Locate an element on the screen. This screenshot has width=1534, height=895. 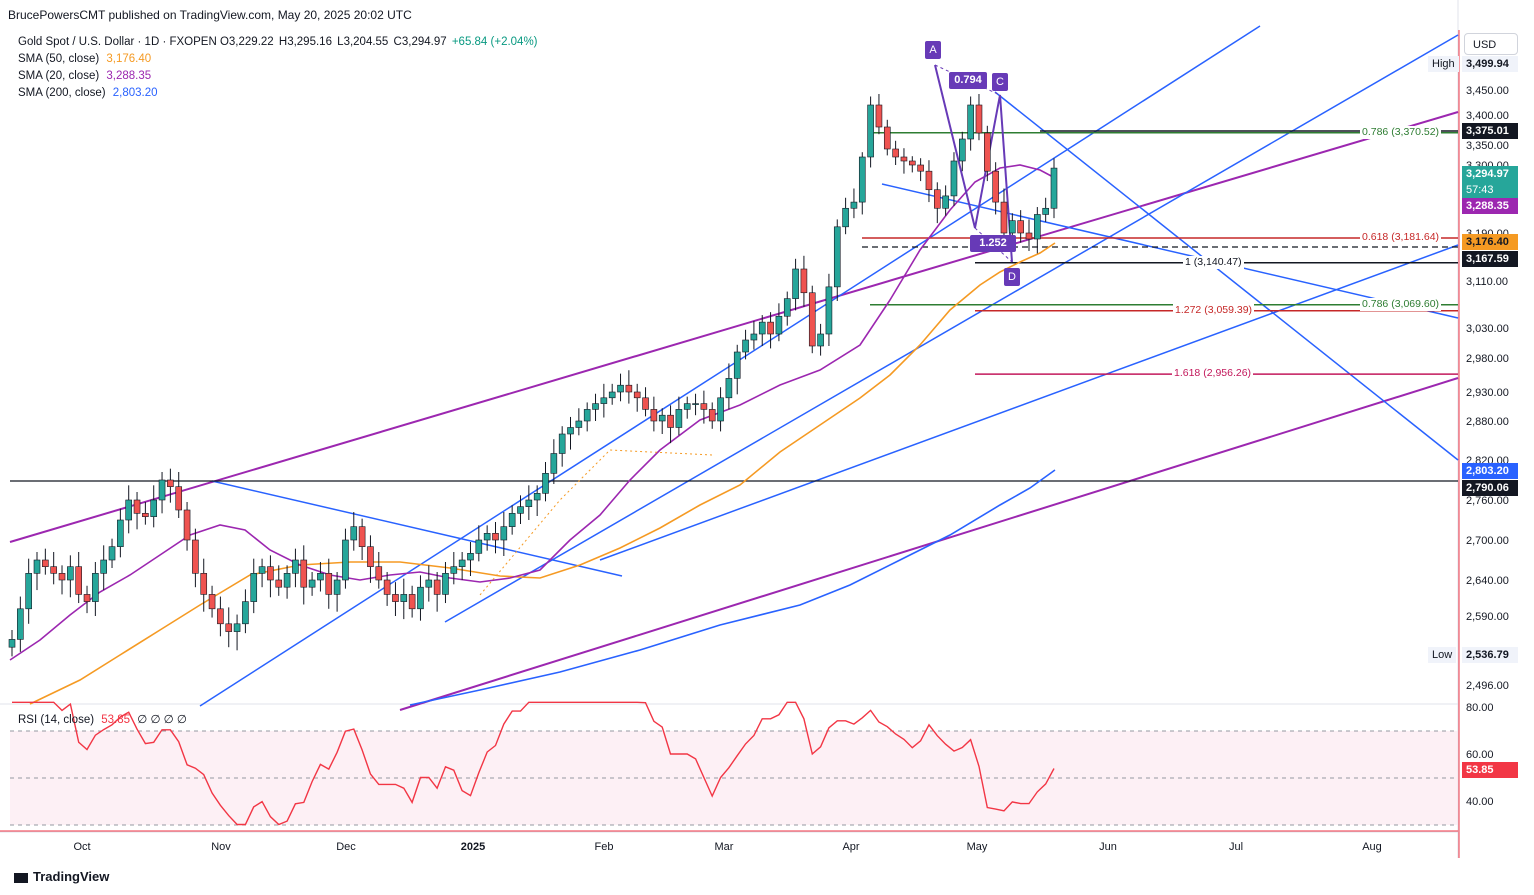
currency-selector: USD is located at coordinates (1491, 44).